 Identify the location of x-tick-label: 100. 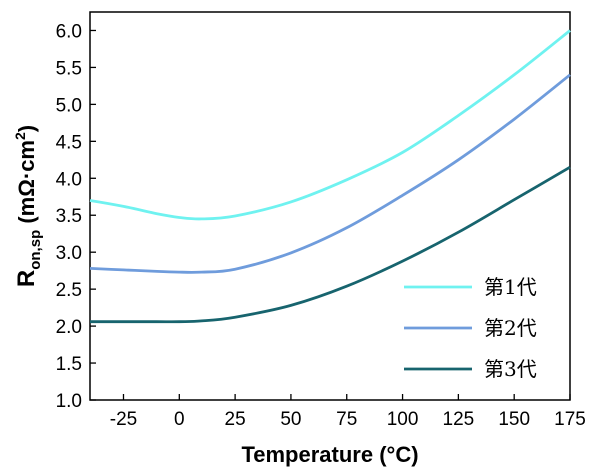
(403, 419).